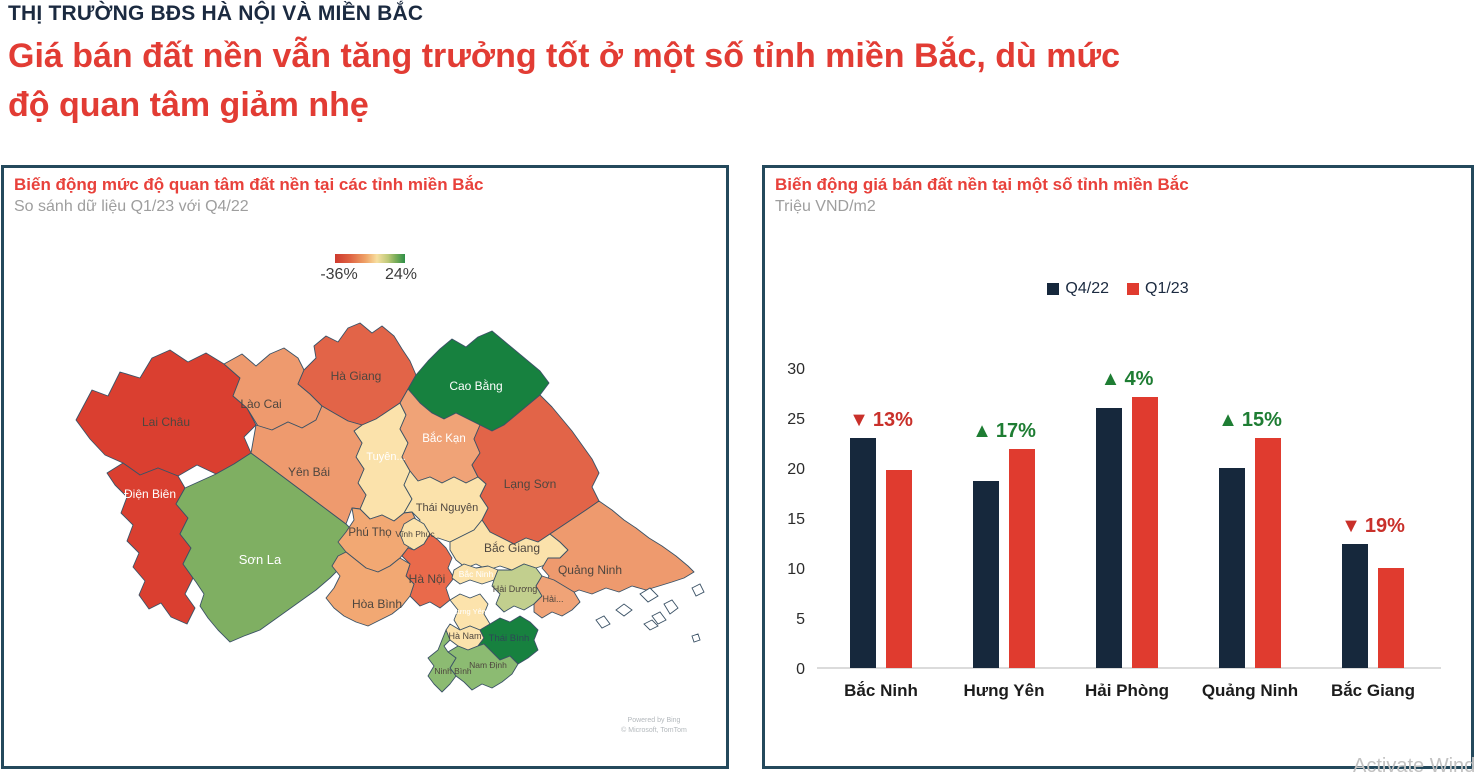 This screenshot has width=1477, height=779. I want to click on province-label-vinh-phuc: Vĩnh Phúc, so click(415, 534).